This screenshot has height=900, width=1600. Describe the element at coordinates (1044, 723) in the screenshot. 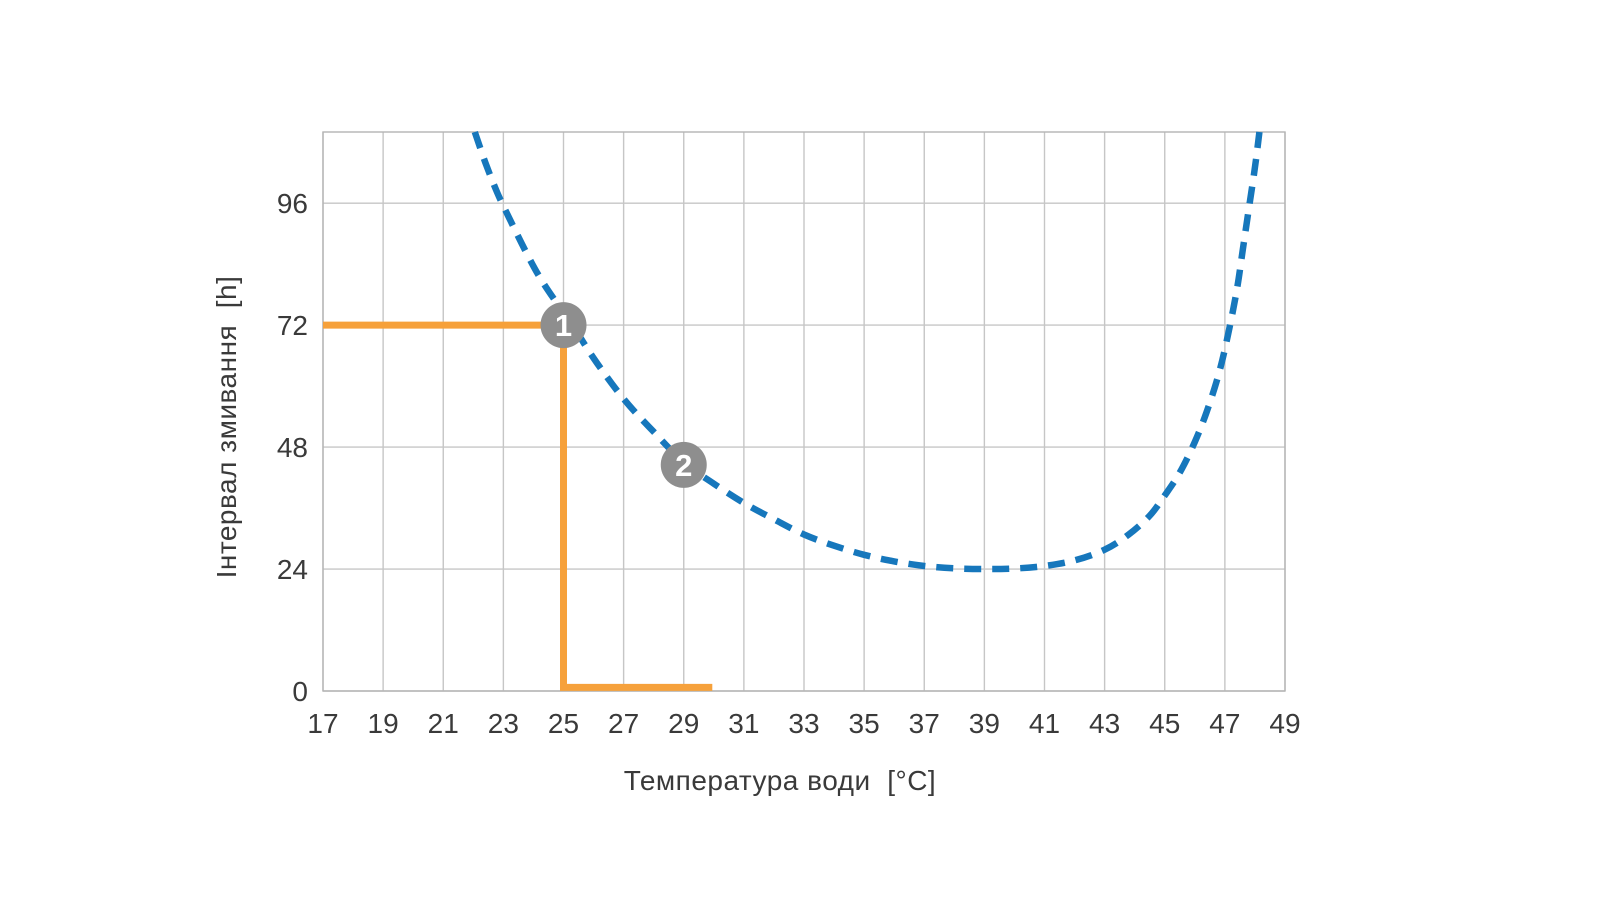

I see `x-tick-label: 41` at that location.